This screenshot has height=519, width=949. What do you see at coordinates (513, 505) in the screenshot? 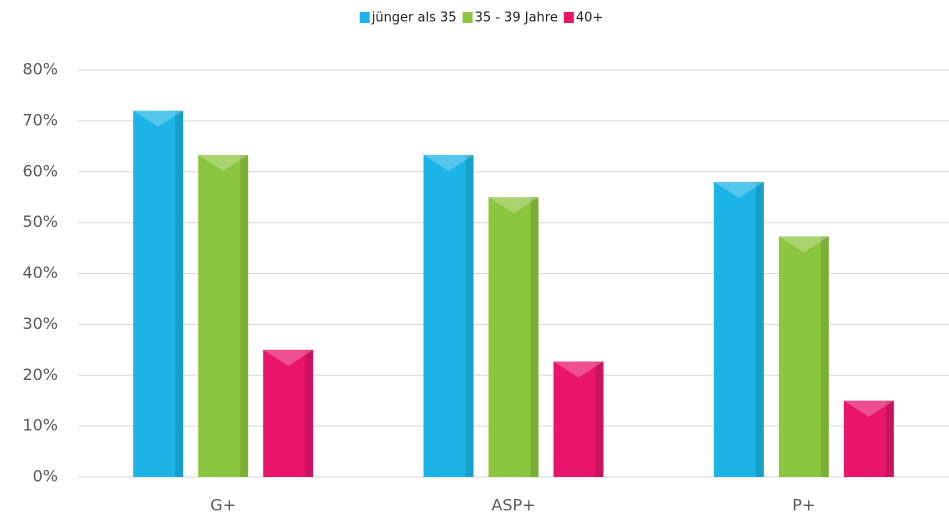
I see `x-tick-label: ASP+` at bounding box center [513, 505].